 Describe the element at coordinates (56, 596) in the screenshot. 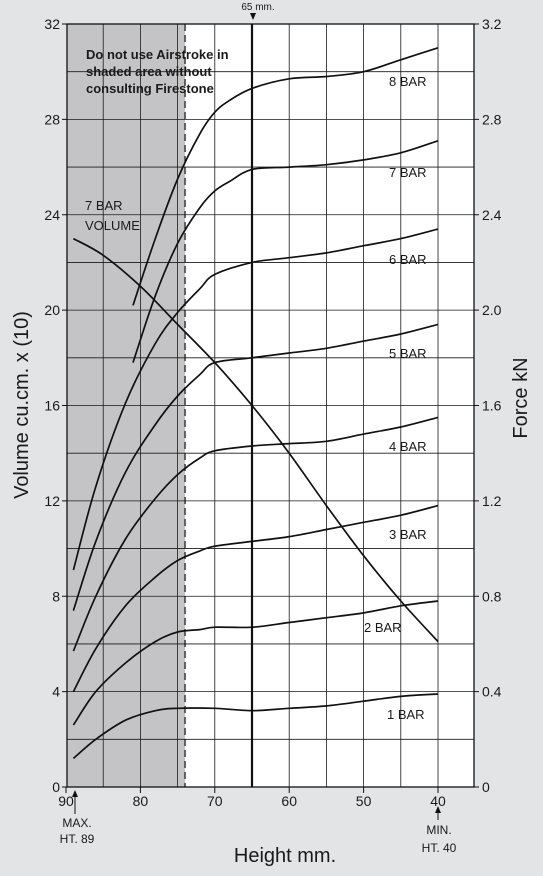

I see `y-left-tick-label: 8` at that location.